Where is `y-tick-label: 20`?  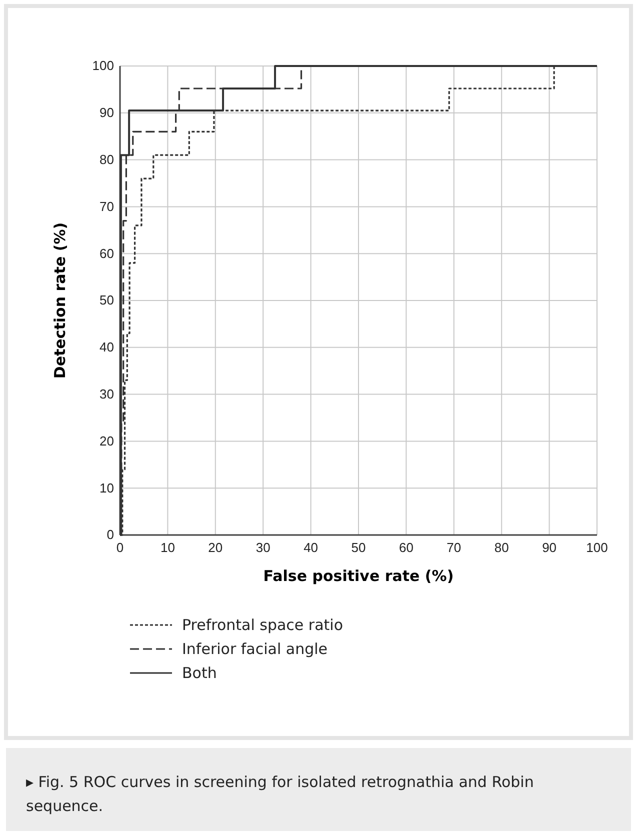 y-tick-label: 20 is located at coordinates (107, 440).